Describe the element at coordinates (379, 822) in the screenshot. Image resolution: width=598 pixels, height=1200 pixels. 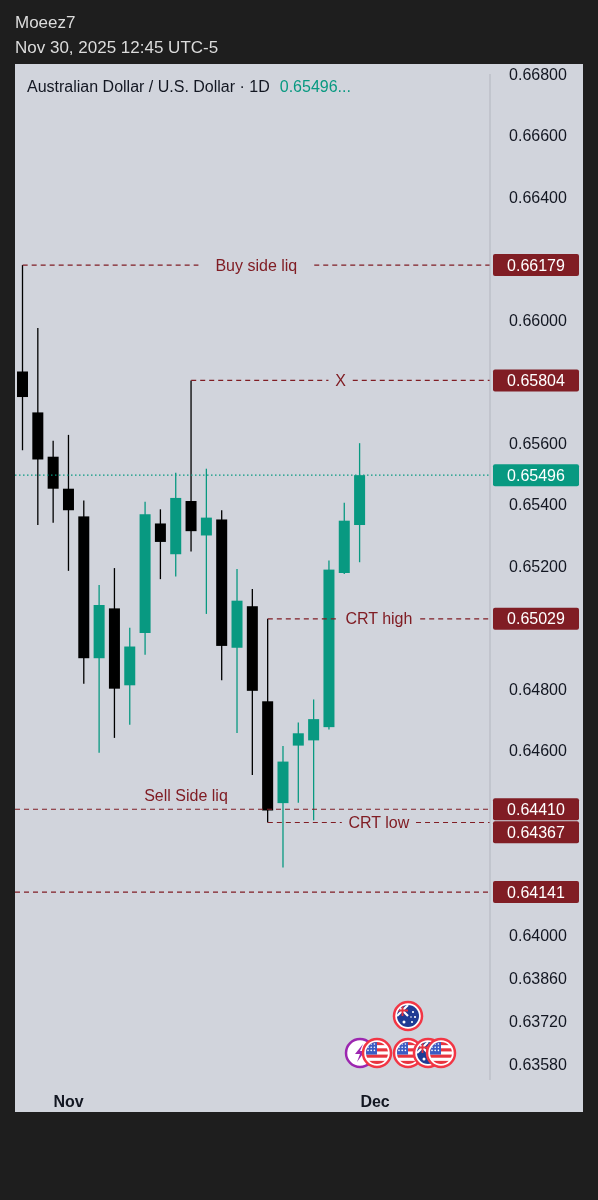
I see `ref-line-label: CRT low` at that location.